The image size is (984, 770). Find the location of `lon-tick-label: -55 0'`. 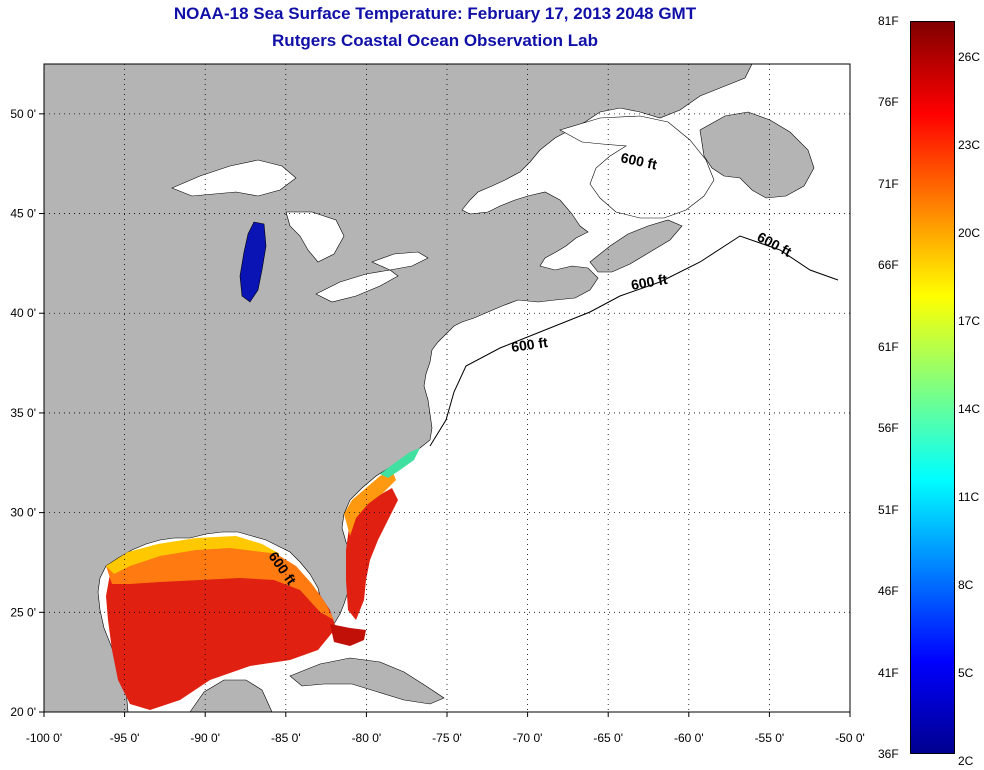

lon-tick-label: -55 0' is located at coordinates (770, 738).